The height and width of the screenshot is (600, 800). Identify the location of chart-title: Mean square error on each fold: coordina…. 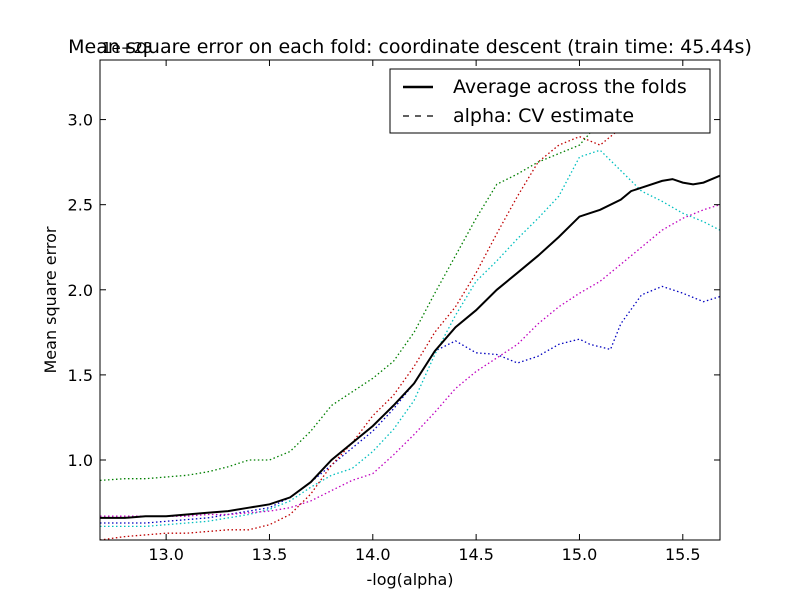
(410, 47).